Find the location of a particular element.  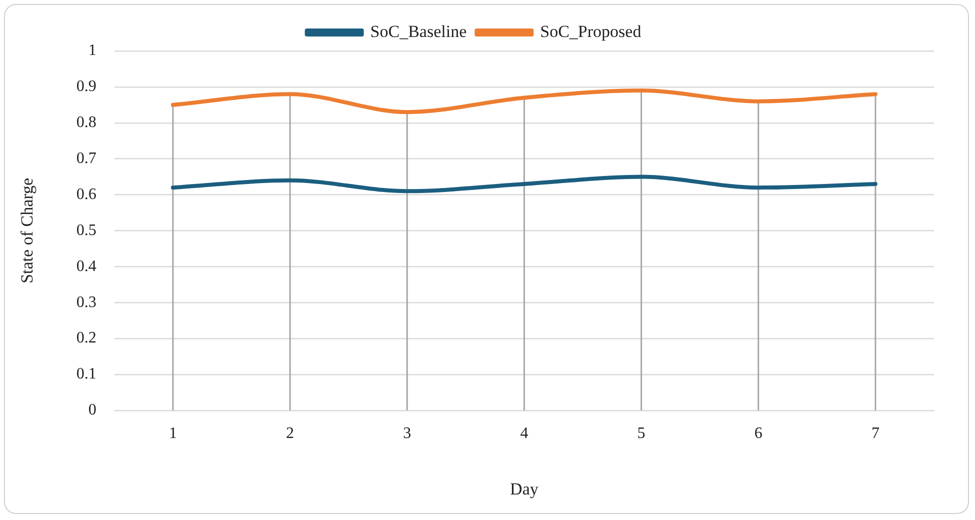

y-tick-label: 0.6 is located at coordinates (86, 194).